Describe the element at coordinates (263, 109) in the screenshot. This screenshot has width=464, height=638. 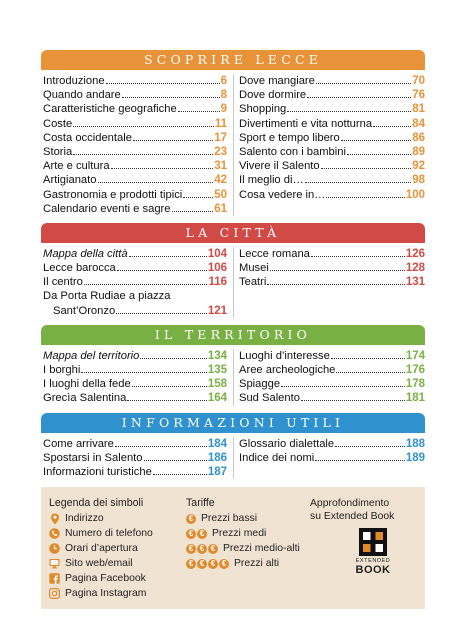
I see `toc-entry-title: Shopping` at that location.